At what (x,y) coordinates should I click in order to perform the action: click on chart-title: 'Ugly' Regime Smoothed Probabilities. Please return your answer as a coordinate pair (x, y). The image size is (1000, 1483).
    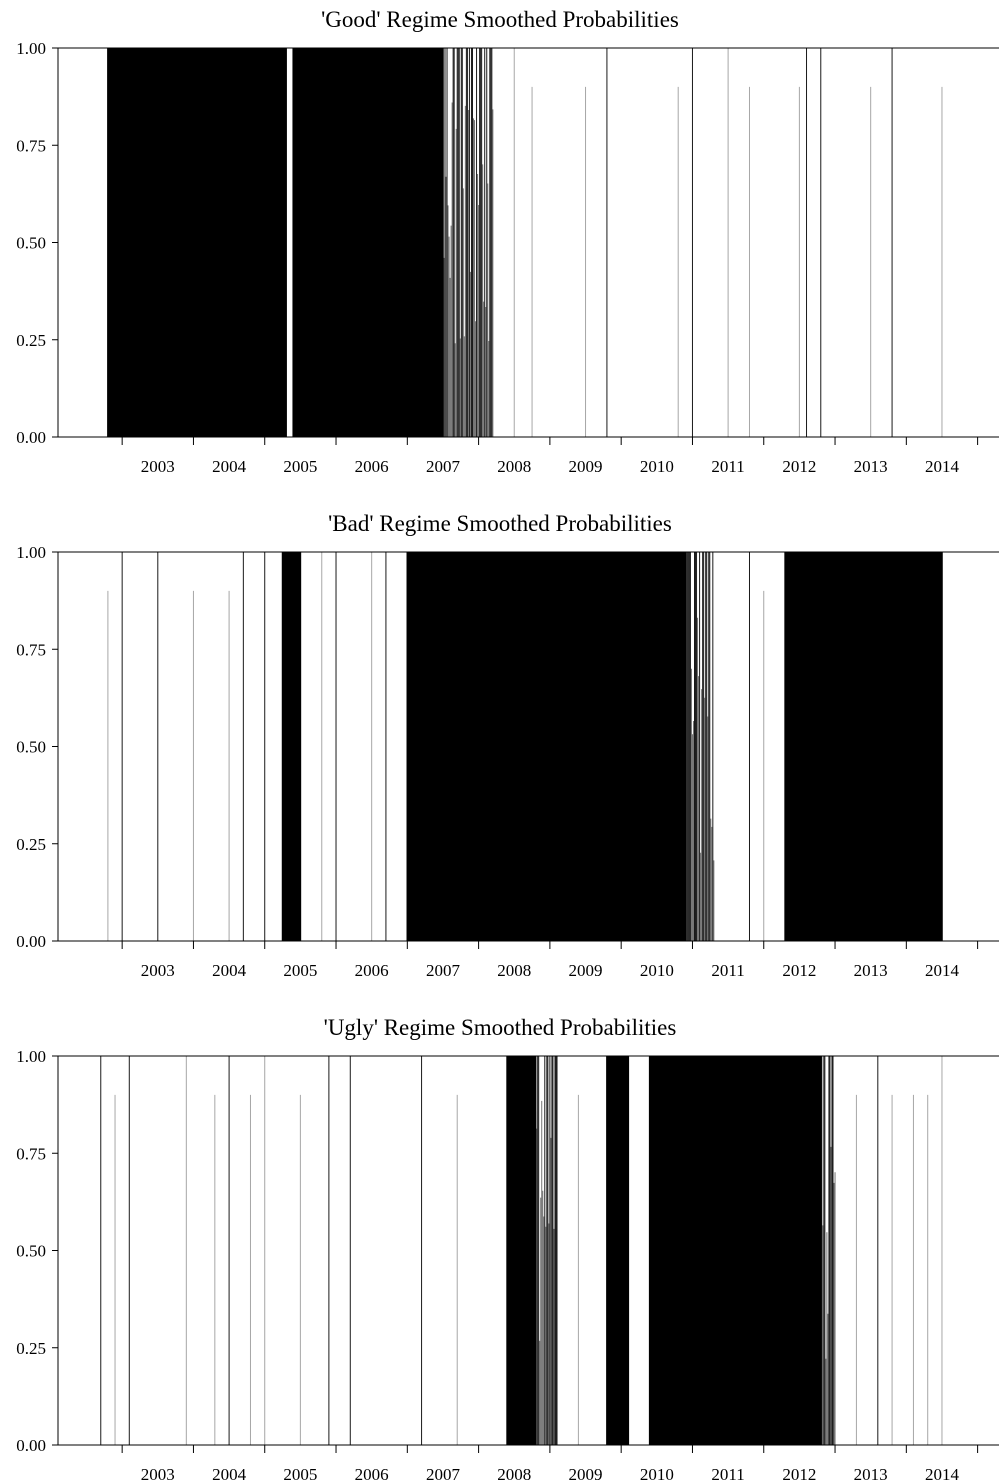
    Looking at the image, I should click on (500, 1027).